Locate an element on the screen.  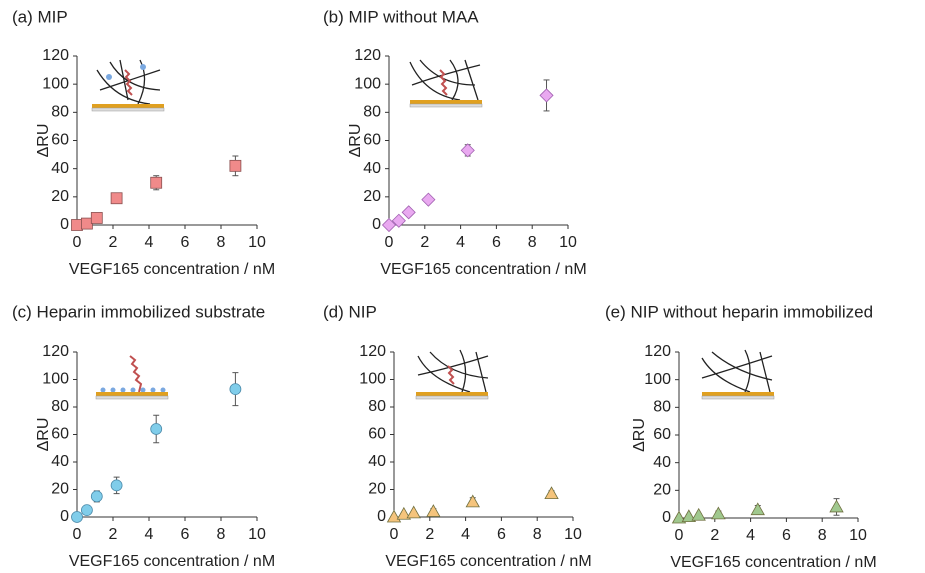
panel-title: (d) NIP is located at coordinates (350, 311).